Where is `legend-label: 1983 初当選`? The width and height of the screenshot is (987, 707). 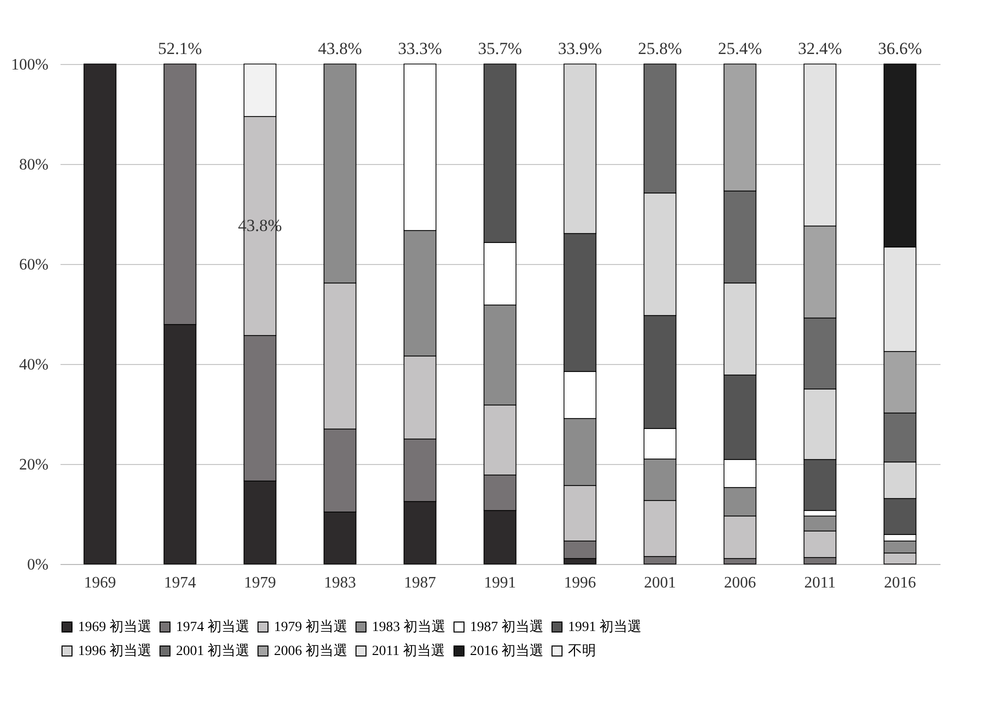
legend-label: 1983 初当選 is located at coordinates (409, 627).